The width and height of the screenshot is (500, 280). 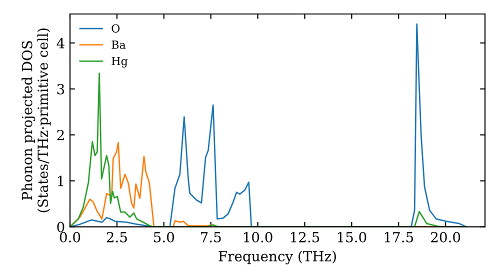 What do you see at coordinates (119, 44) in the screenshot?
I see `legend-label: Ba` at bounding box center [119, 44].